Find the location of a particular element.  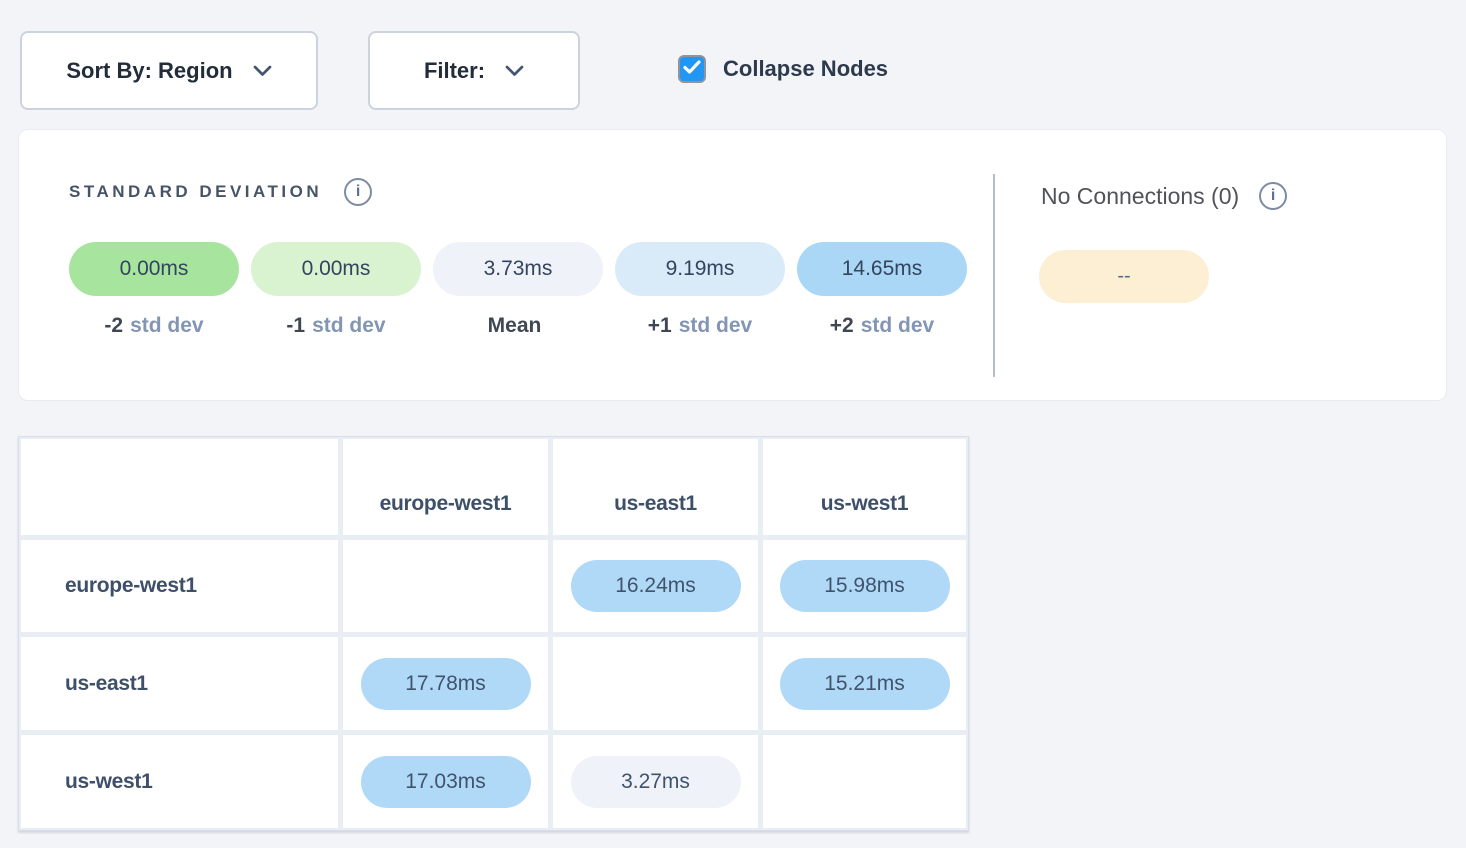

sort-by-label: Sort By: Region is located at coordinates (149, 70).